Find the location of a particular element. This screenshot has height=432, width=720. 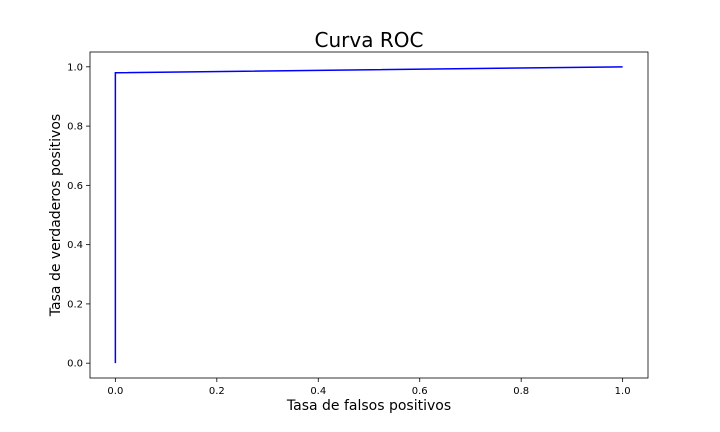

y-tick-label: 0.6 is located at coordinates (75, 186).